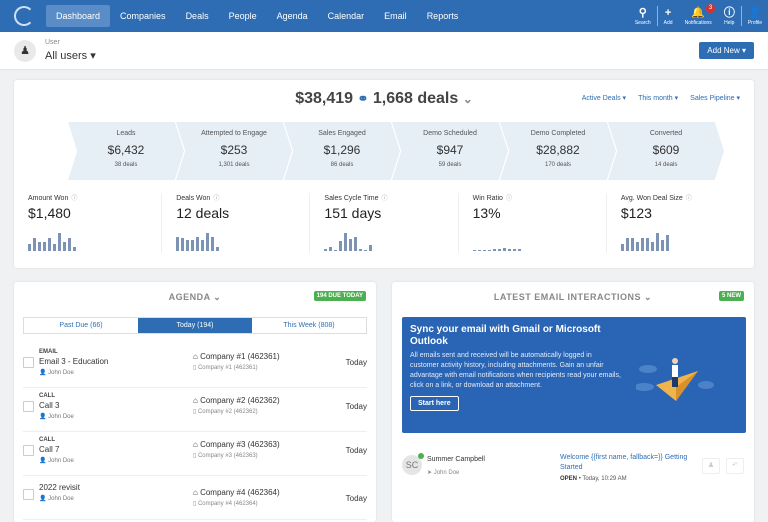 The height and width of the screenshot is (522, 768). What do you see at coordinates (292, 16) in the screenshot?
I see `nav-agenda: Agenda` at bounding box center [292, 16].